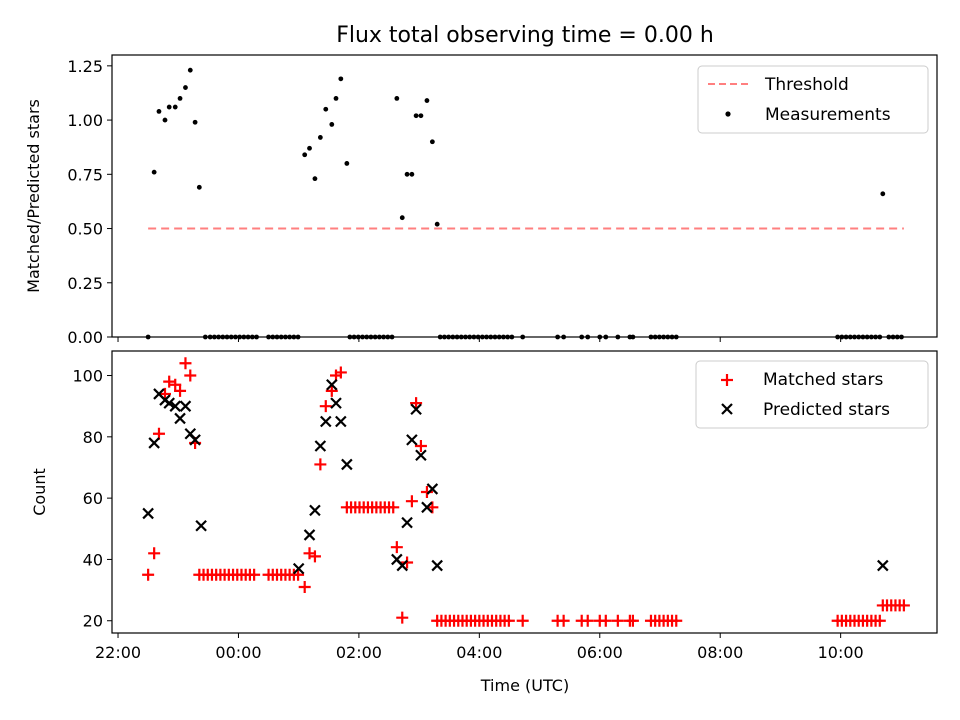 This screenshot has height=720, width=960. Describe the element at coordinates (33, 196) in the screenshot. I see `top-y-axis-label: Matched/Predicted stars` at that location.